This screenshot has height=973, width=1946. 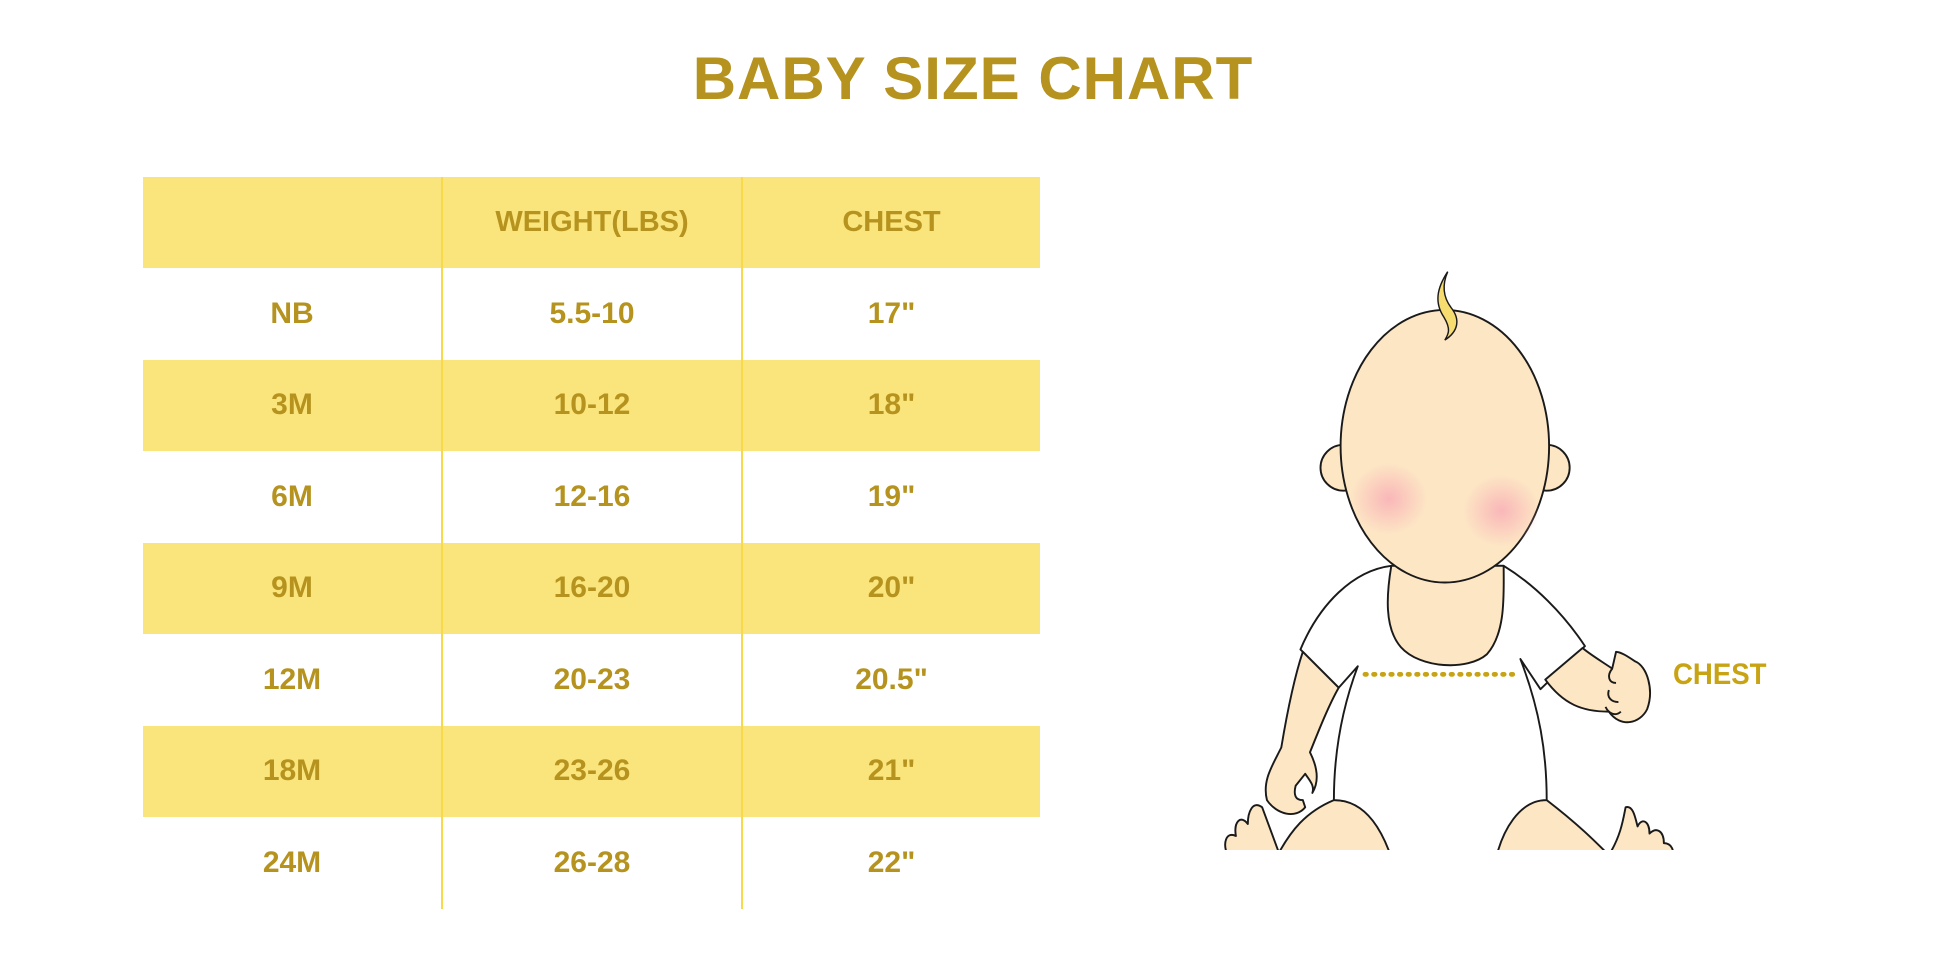 I want to click on table-row: 24M 26-28 22", so click(x=591, y=863).